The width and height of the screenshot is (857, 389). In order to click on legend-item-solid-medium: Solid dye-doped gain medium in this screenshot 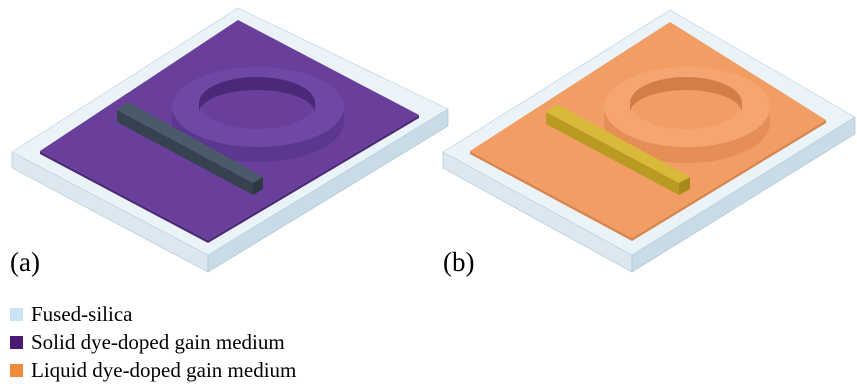, I will do `click(153, 342)`.